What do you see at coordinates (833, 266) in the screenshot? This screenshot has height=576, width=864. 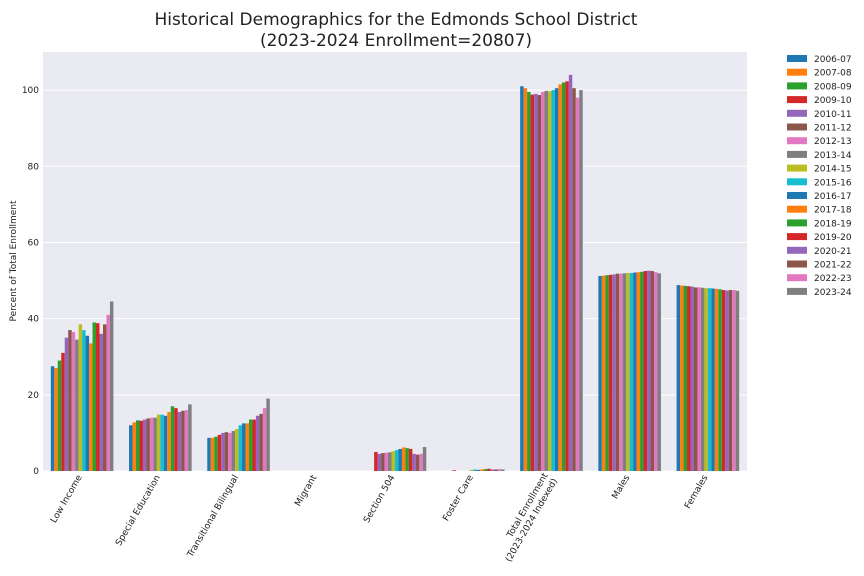 I see `legend-label: 2021-22` at bounding box center [833, 266].